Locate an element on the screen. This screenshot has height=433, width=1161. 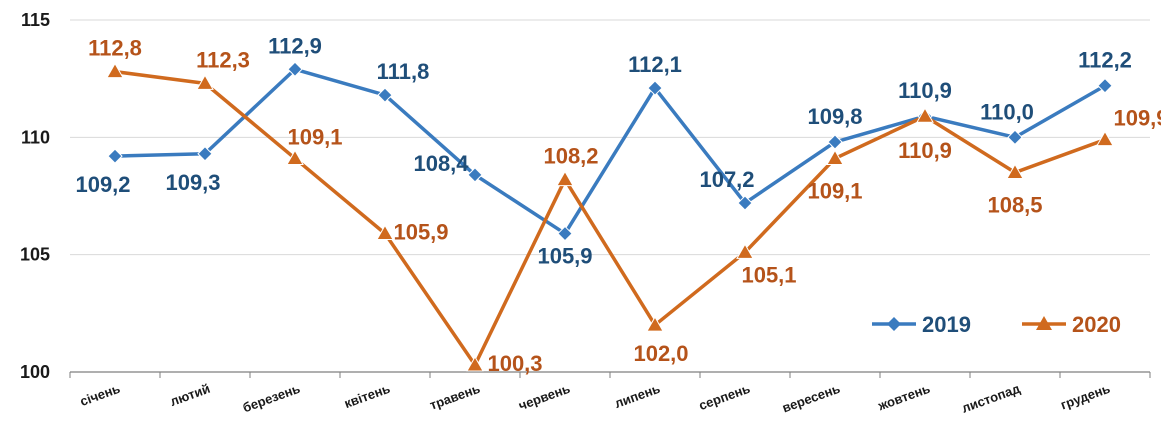
data-label-2020-11: 109,9 is located at coordinates (1137, 118).